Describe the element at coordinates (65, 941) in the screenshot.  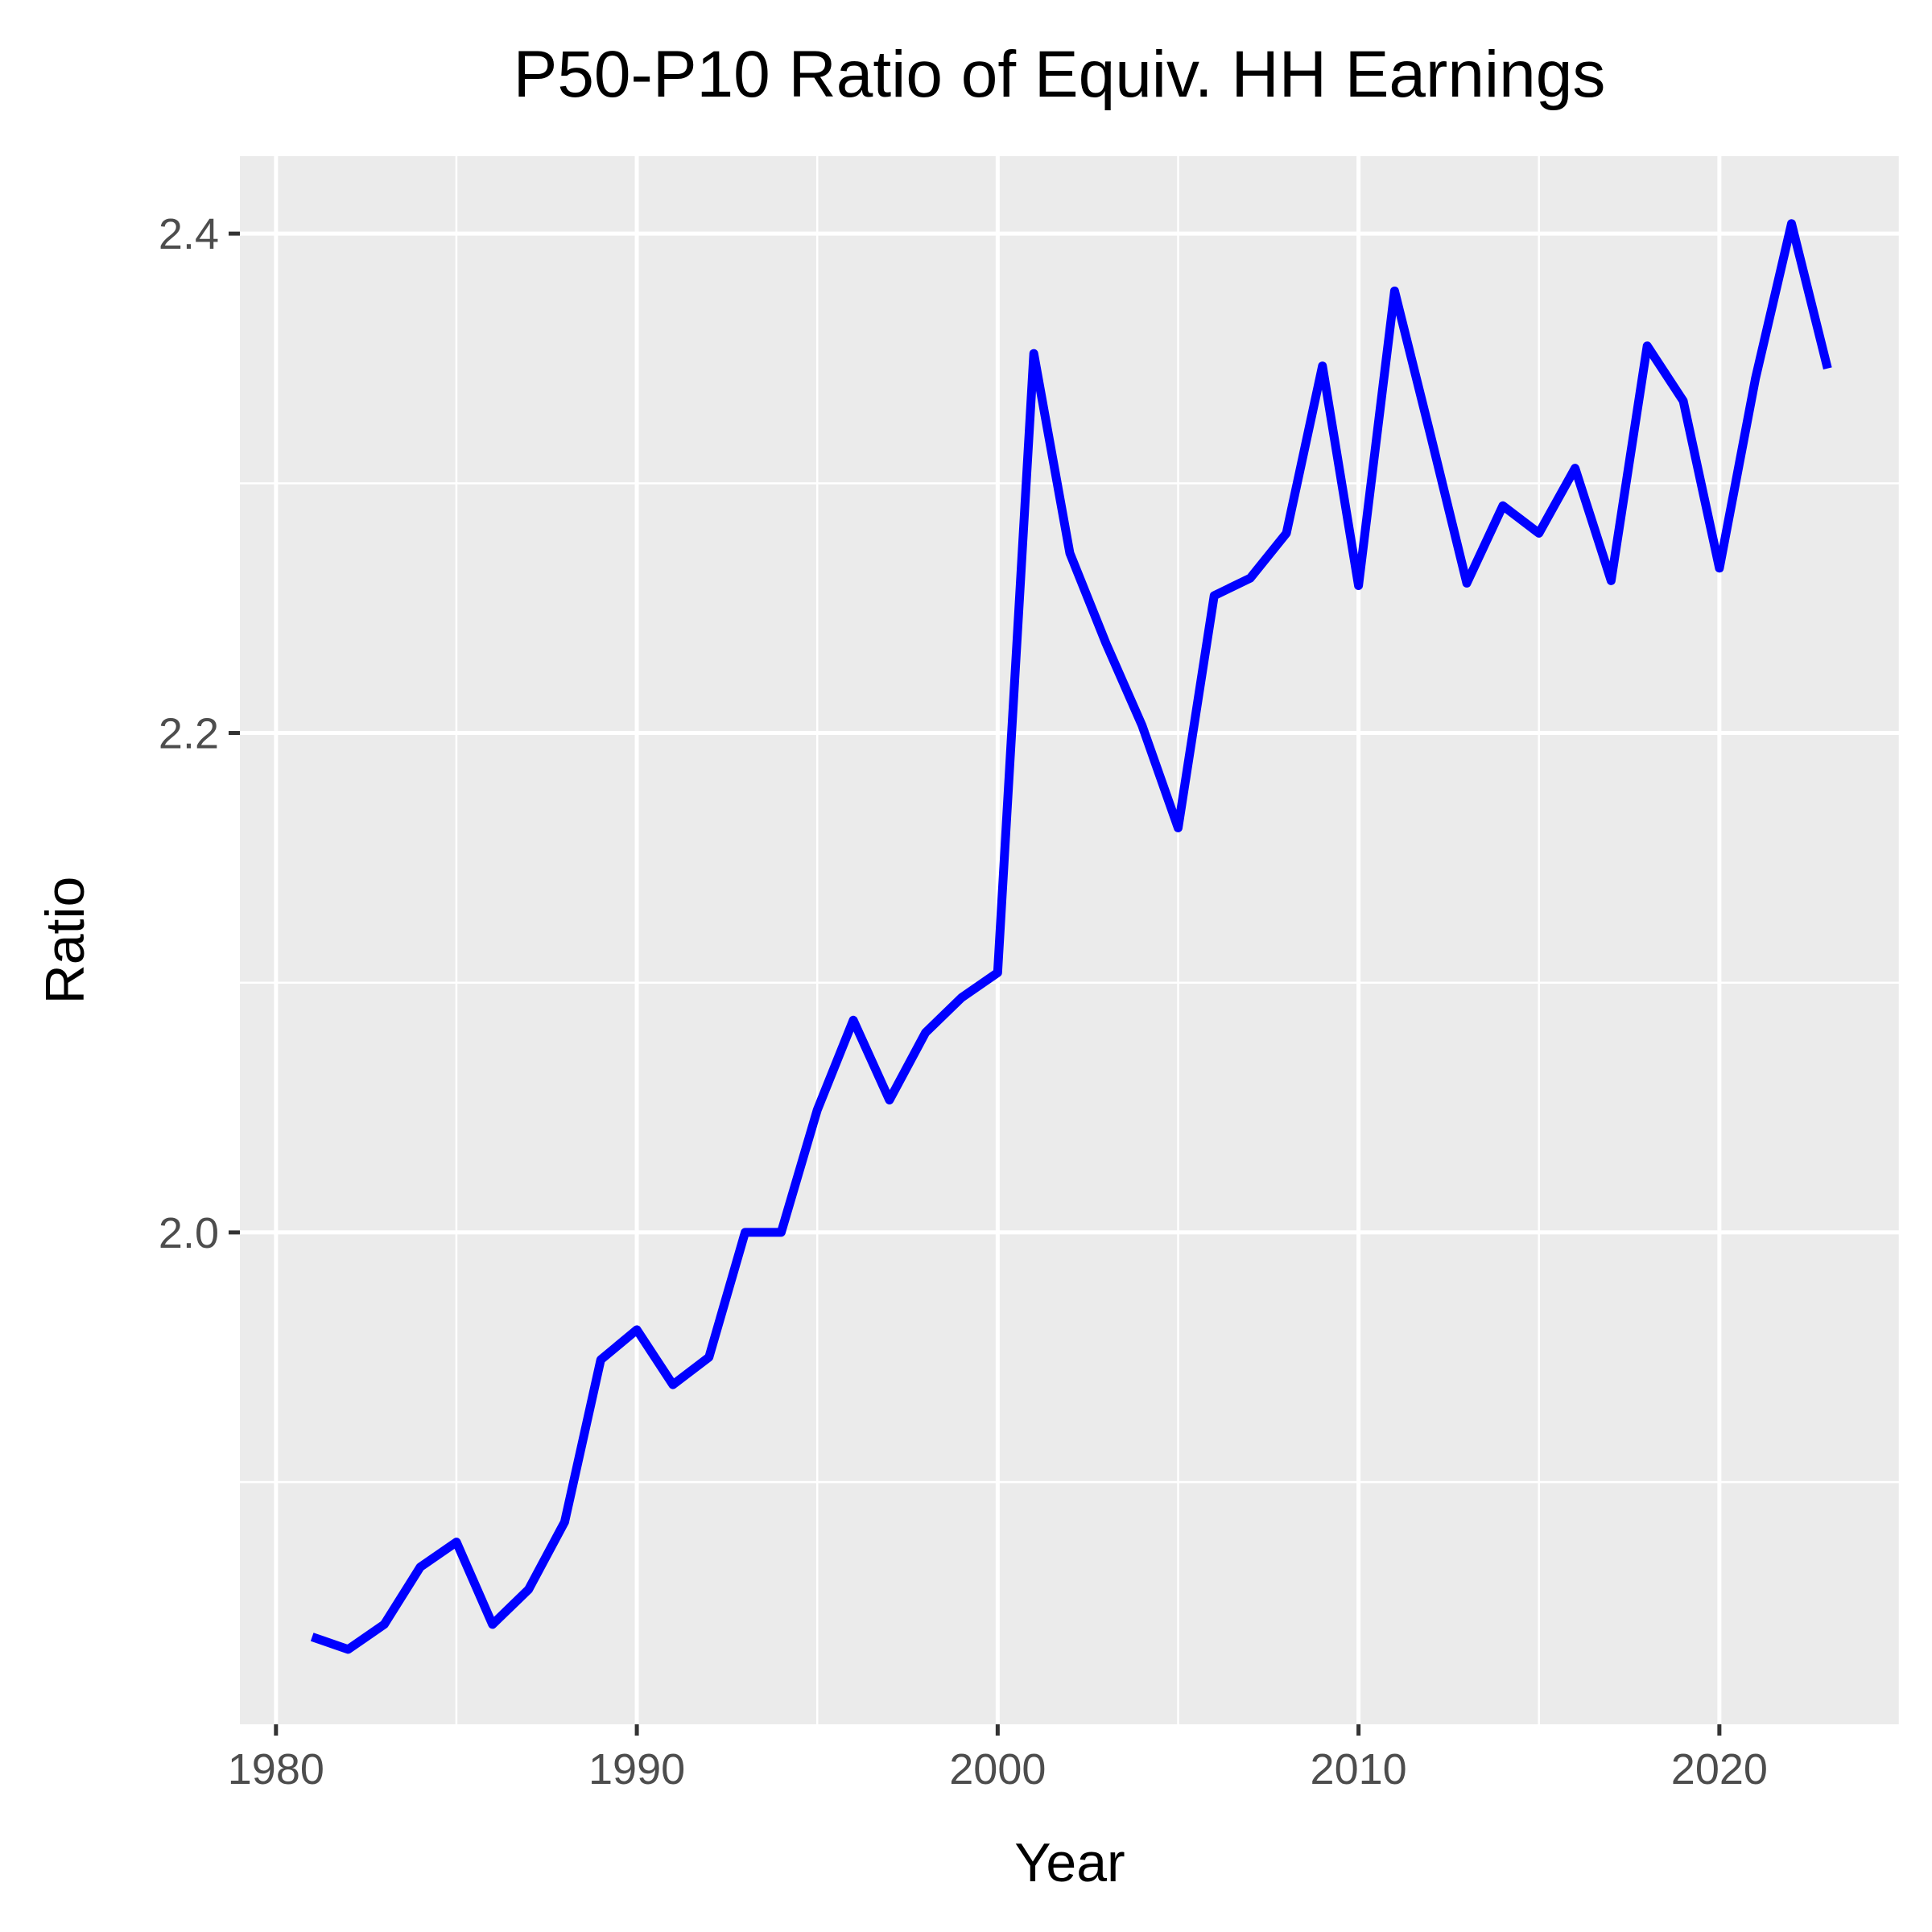
I see `y-axis-title: Ratio` at that location.